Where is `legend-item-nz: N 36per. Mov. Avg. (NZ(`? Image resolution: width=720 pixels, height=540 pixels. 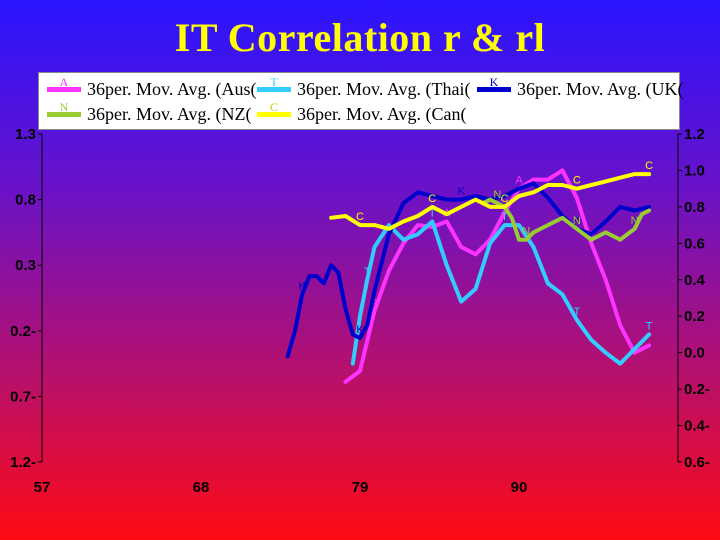 legend-item-nz: N 36per. Mov. Avg. (NZ( is located at coordinates (149, 113).